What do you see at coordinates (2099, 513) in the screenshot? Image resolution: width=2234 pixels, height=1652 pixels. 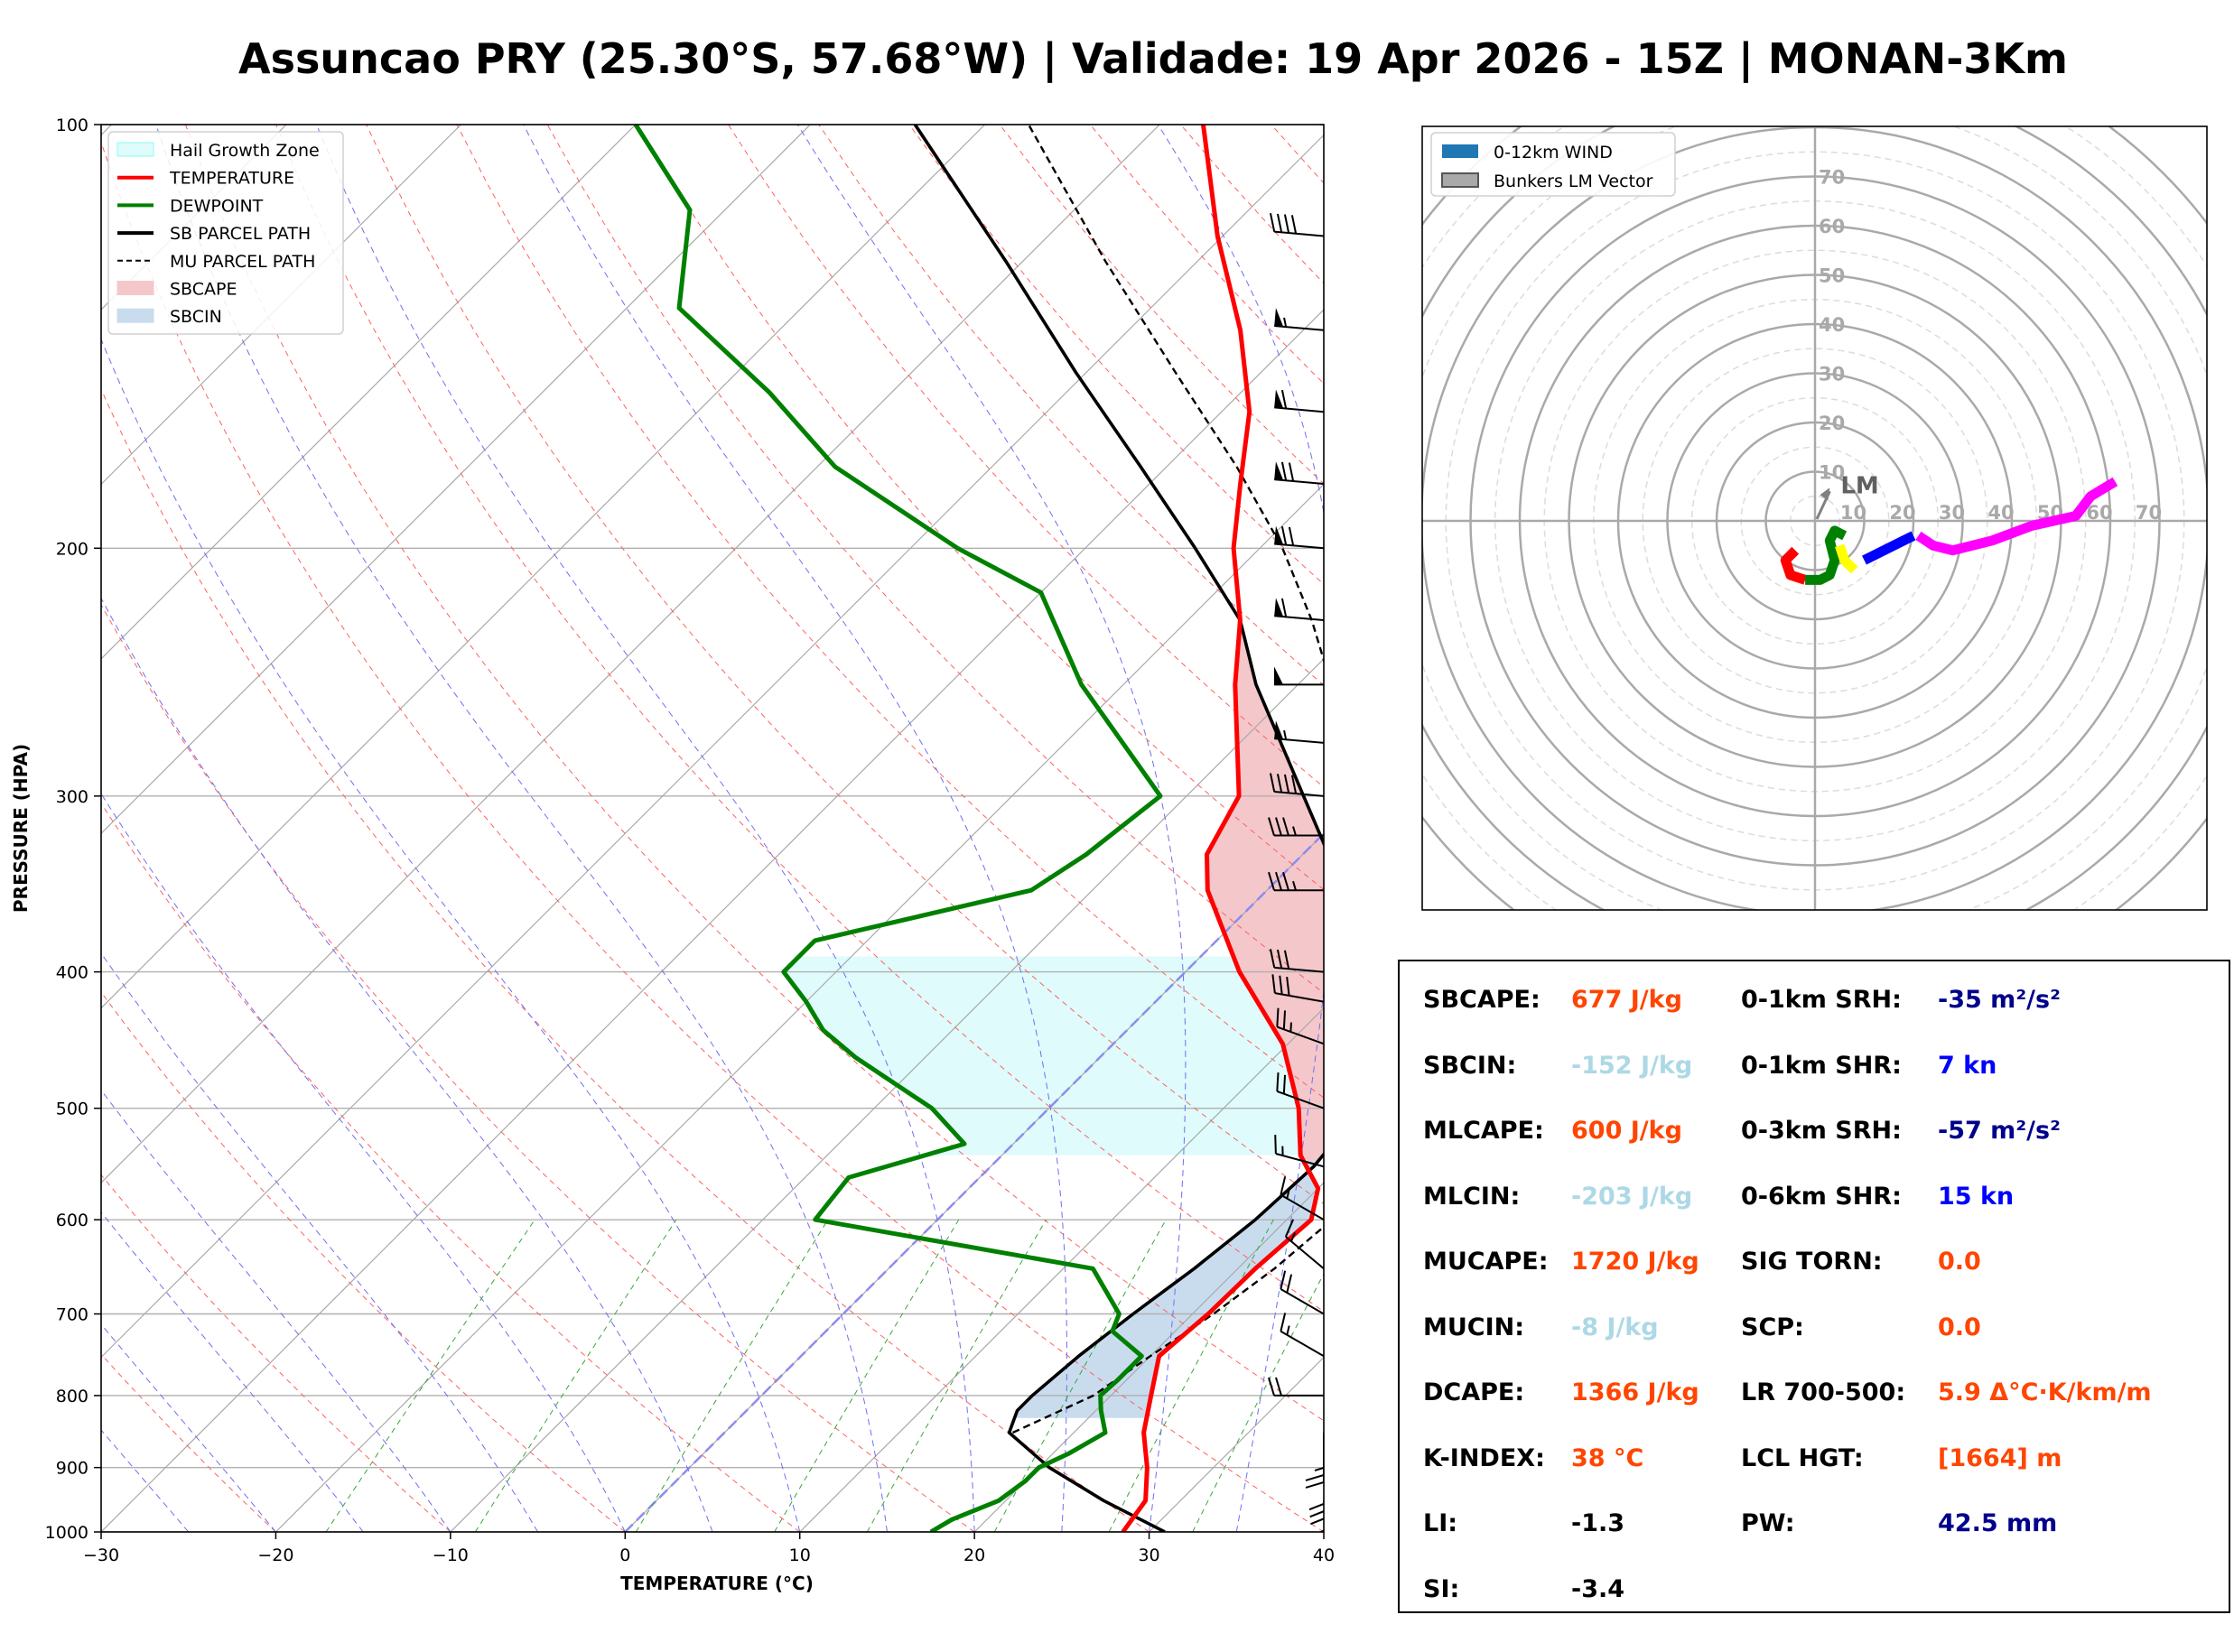 I see `ring-label-horizontal: 60` at bounding box center [2099, 513].